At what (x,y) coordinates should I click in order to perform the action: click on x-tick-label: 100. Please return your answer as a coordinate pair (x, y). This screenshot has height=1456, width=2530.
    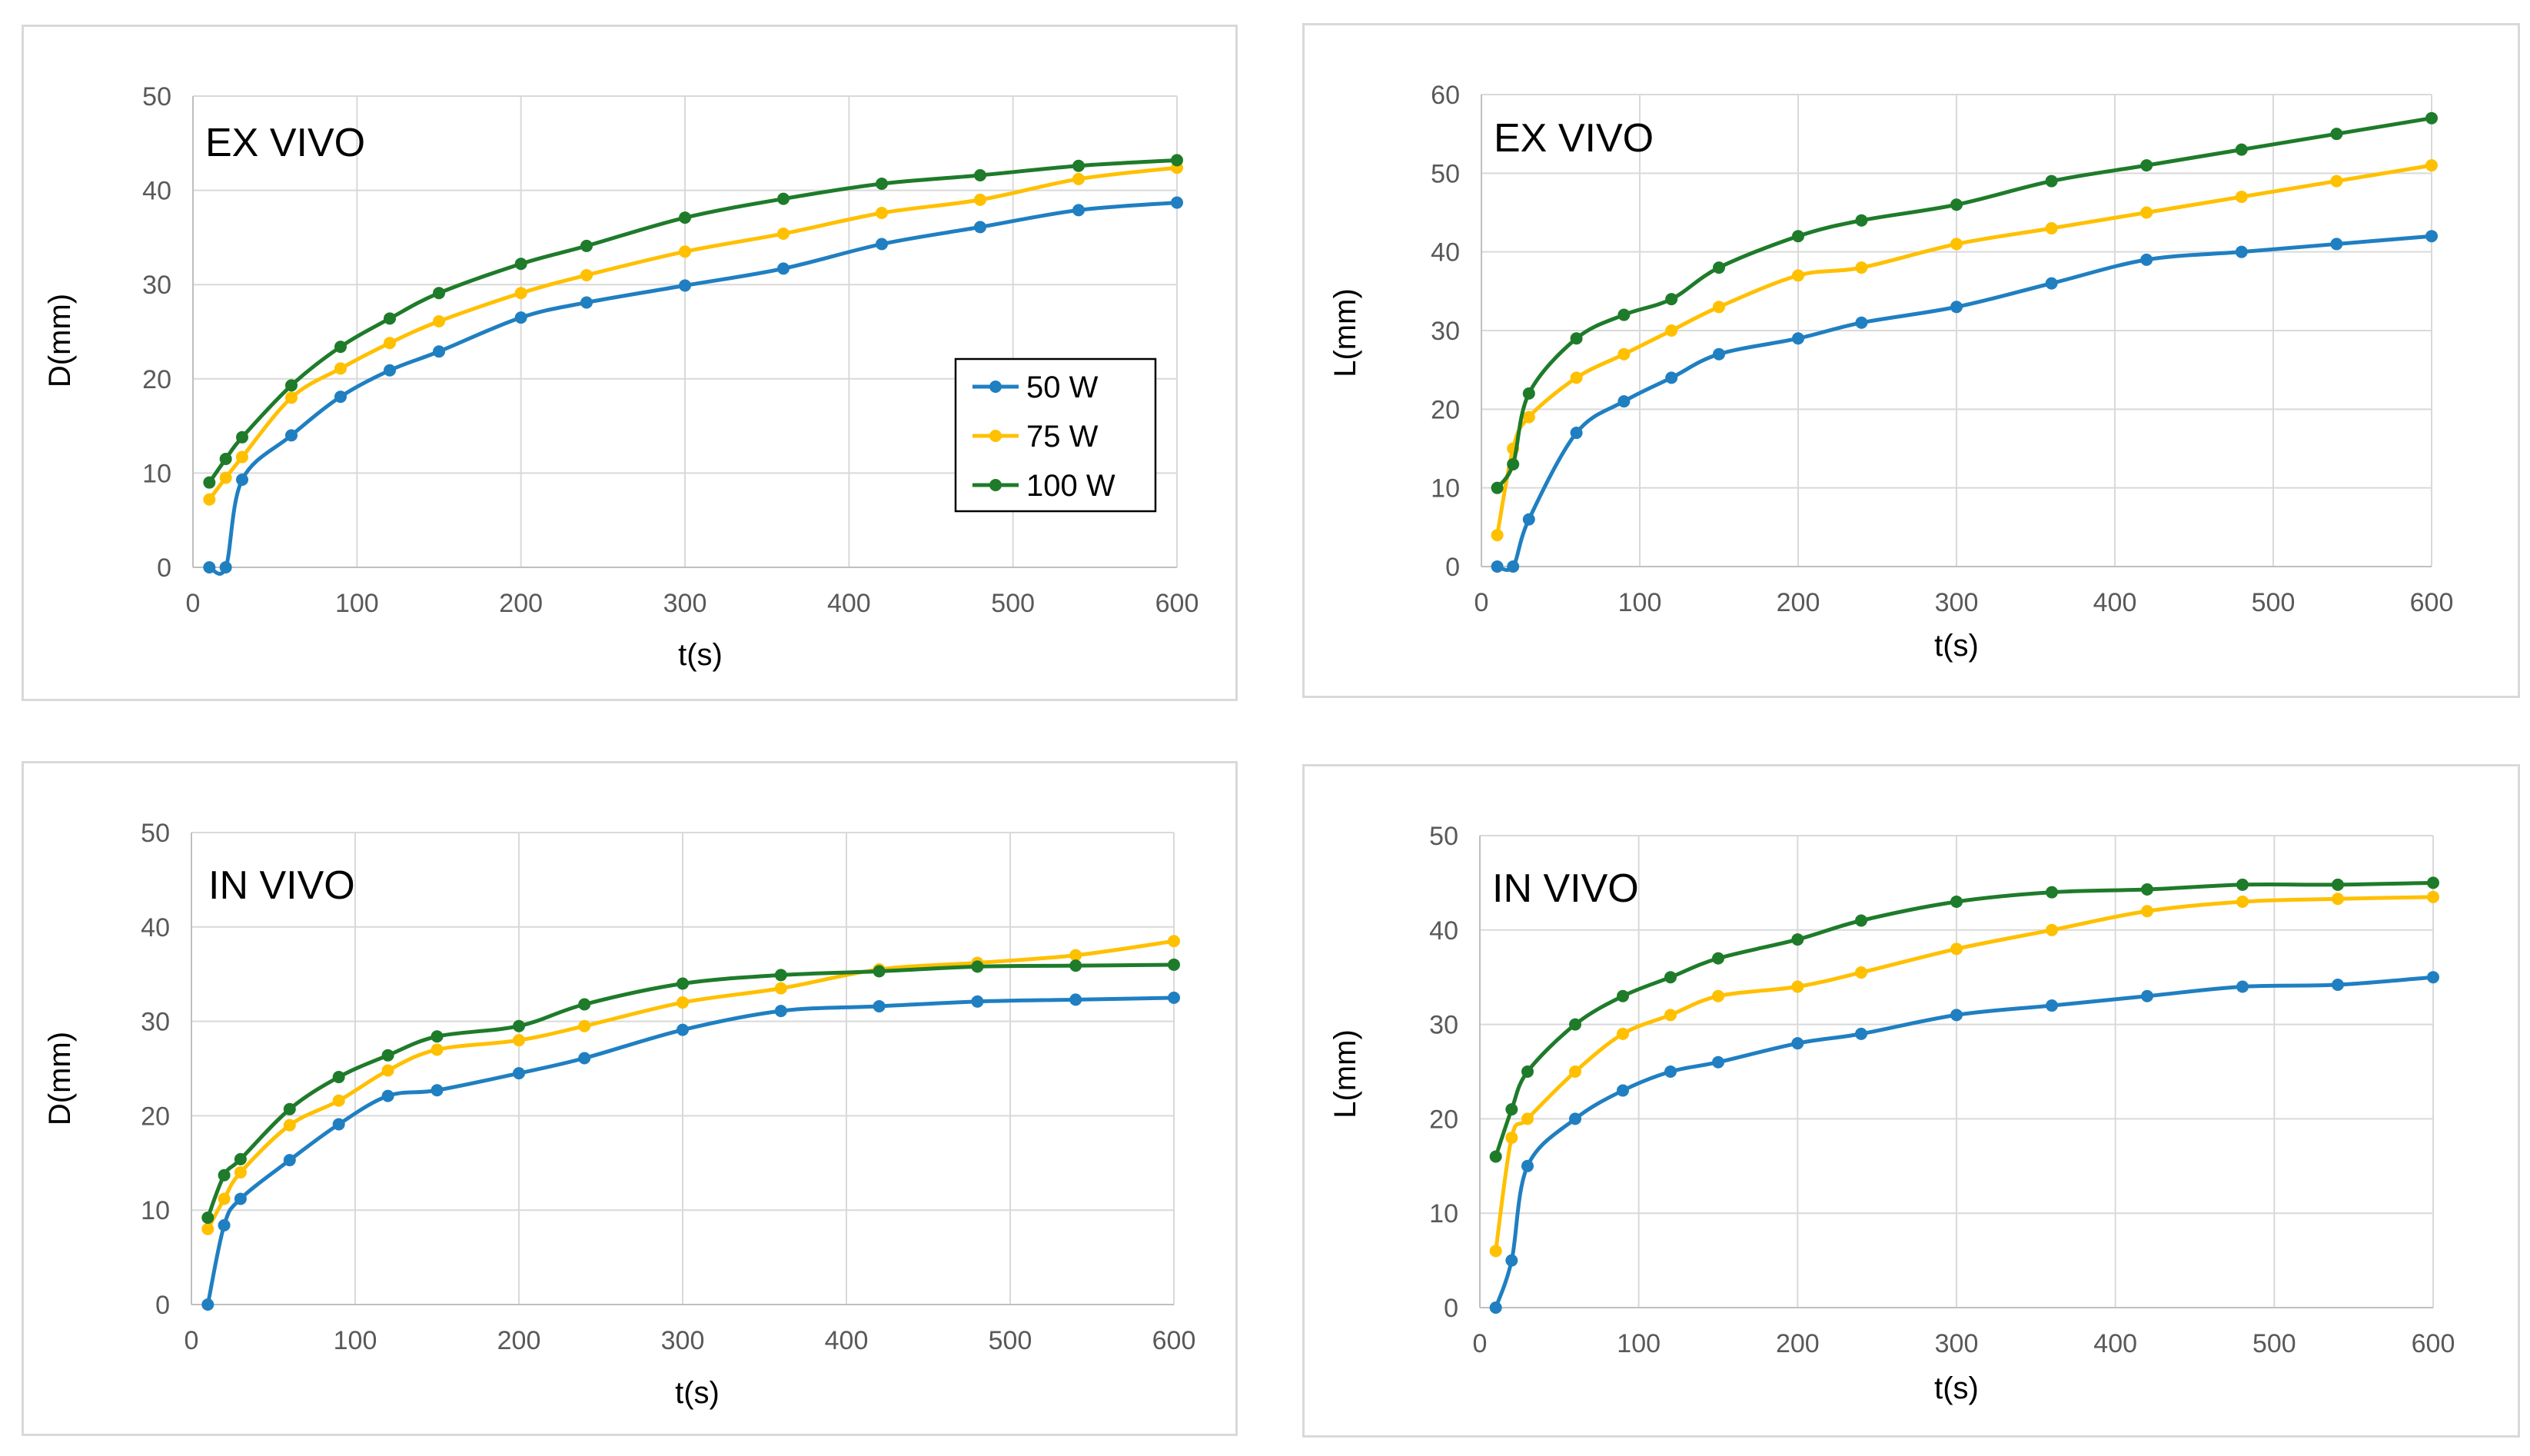
    Looking at the image, I should click on (1640, 602).